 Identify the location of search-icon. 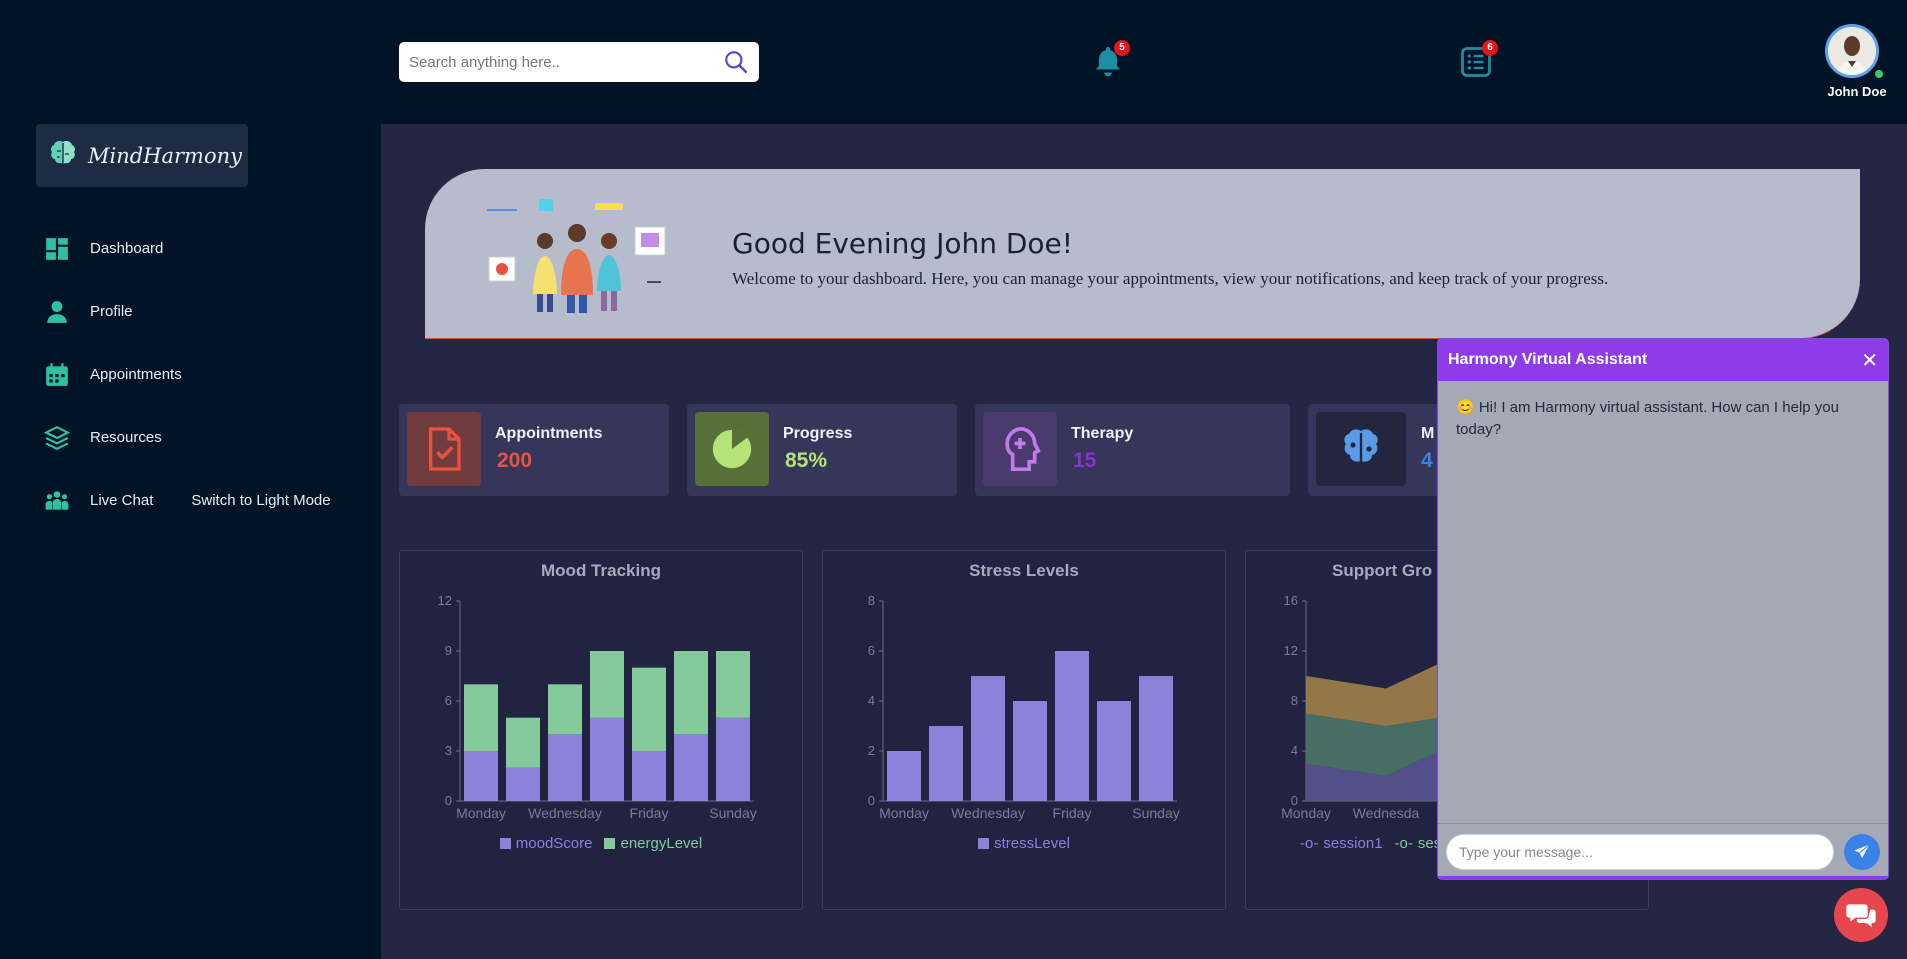
(736, 62).